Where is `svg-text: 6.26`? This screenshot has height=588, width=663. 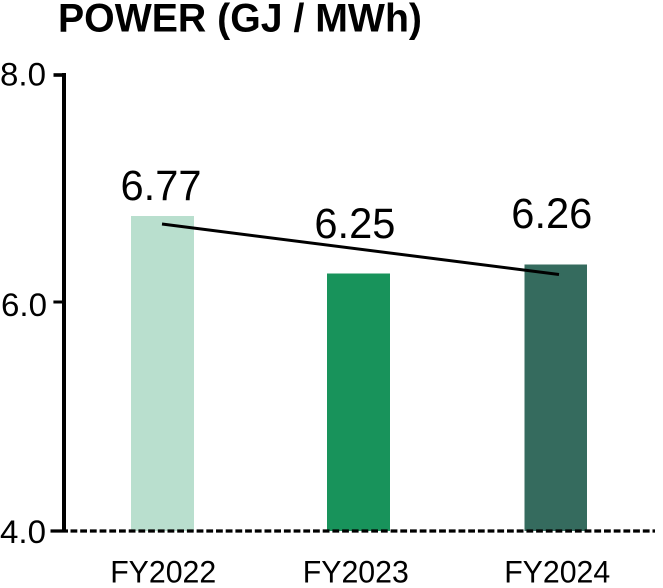 svg-text: 6.26 is located at coordinates (551, 214).